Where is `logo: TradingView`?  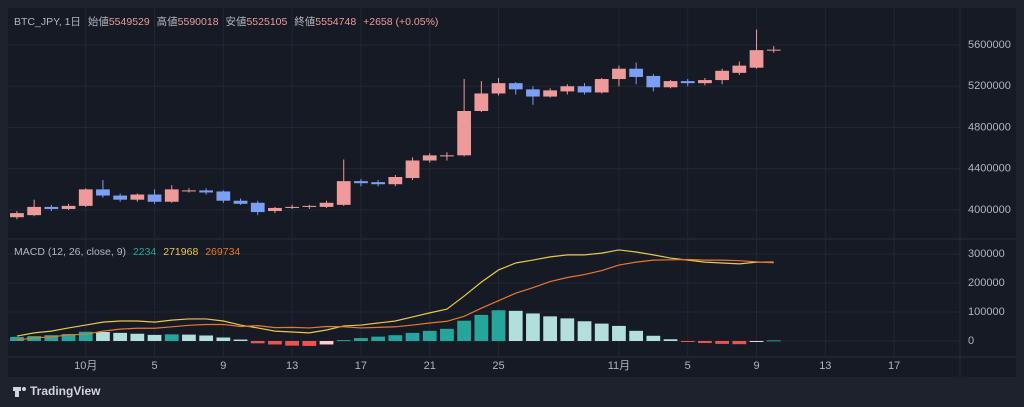 logo: TradingView is located at coordinates (57, 391).